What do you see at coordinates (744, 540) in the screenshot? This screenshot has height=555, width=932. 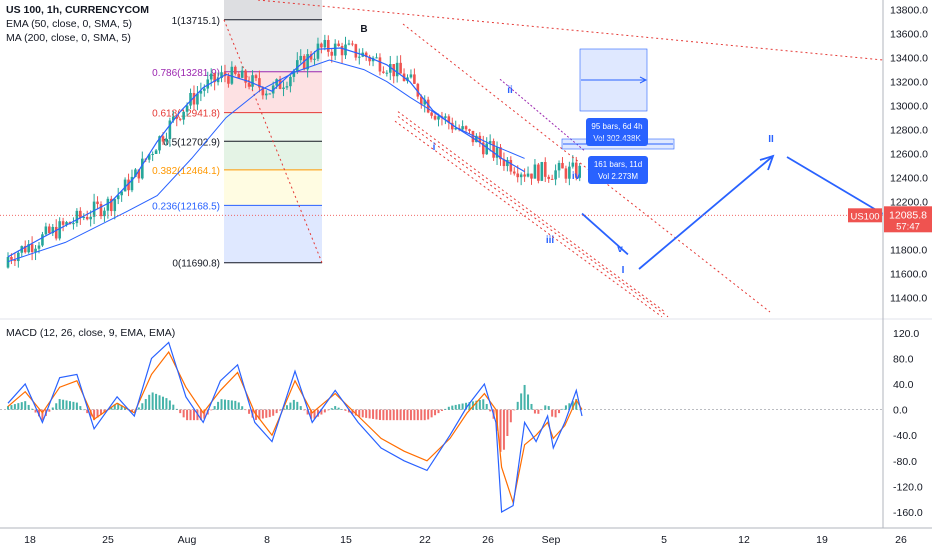 I see `time-tick-label: 12` at bounding box center [744, 540].